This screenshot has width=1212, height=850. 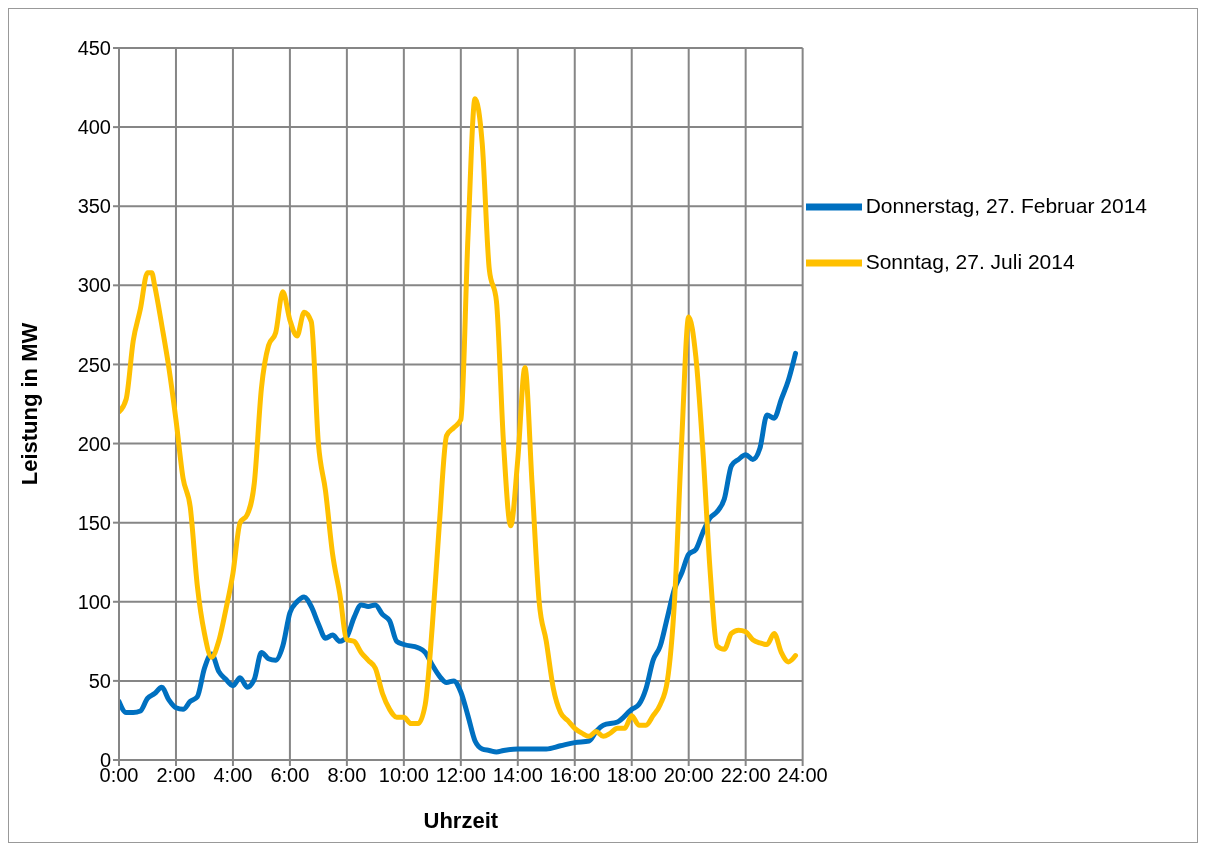 What do you see at coordinates (94, 522) in the screenshot?
I see `y-tick-label: 150` at bounding box center [94, 522].